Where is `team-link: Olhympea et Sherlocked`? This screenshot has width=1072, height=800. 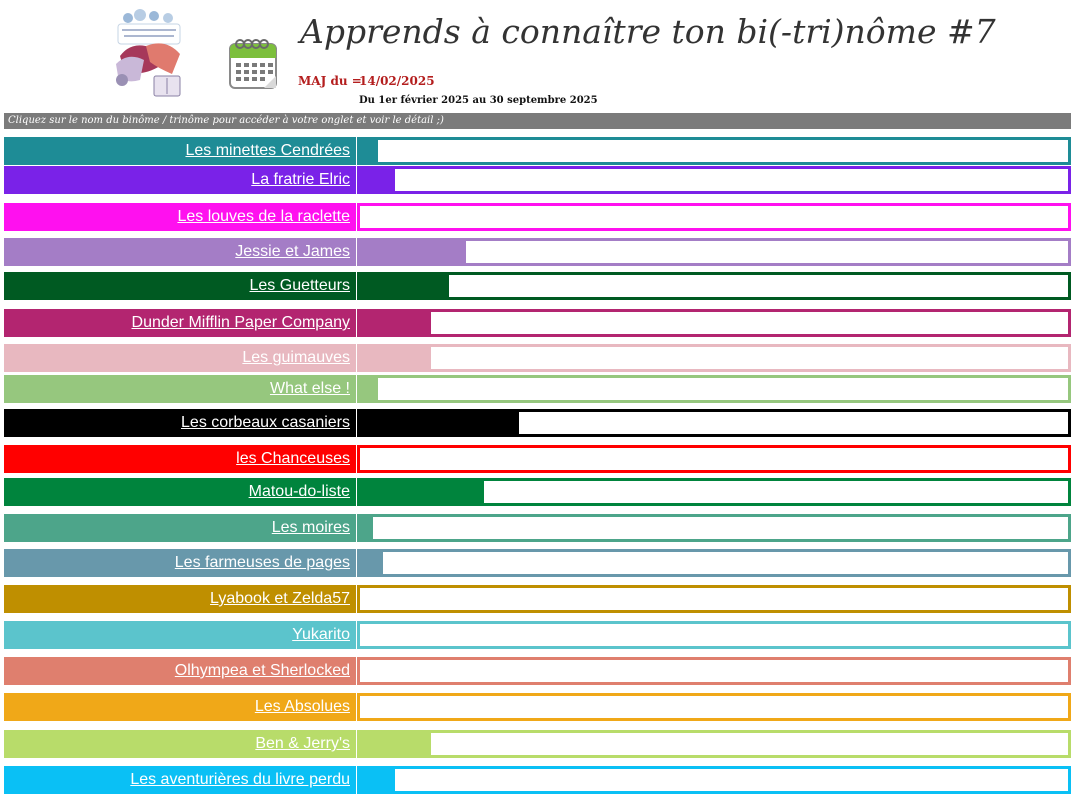
team-link: Olhympea et Sherlocked is located at coordinates (180, 671).